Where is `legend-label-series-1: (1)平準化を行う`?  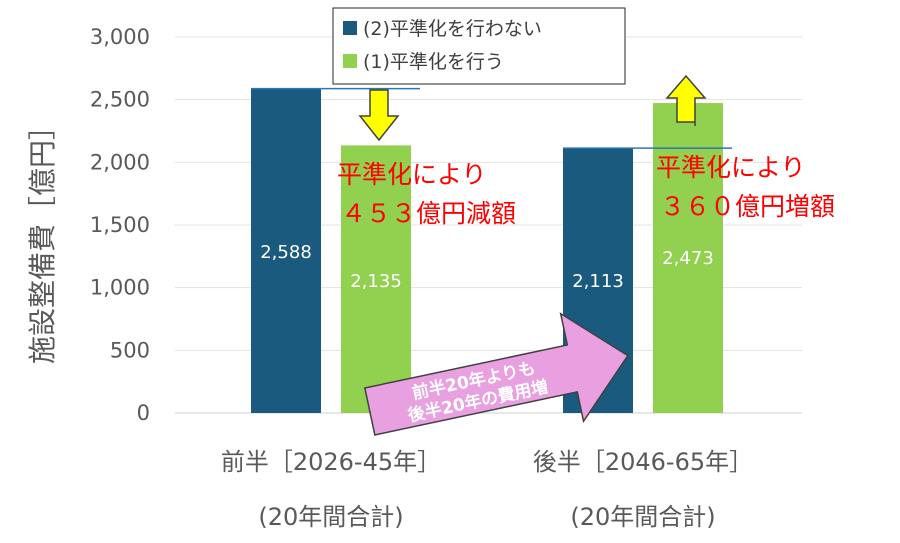
legend-label-series-1: (1)平準化を行う is located at coordinates (433, 62).